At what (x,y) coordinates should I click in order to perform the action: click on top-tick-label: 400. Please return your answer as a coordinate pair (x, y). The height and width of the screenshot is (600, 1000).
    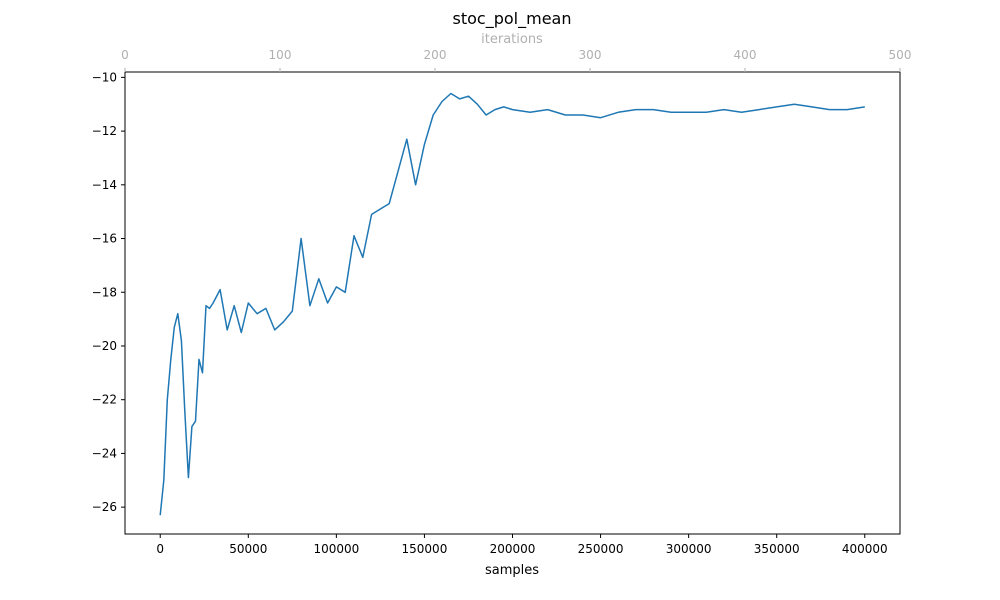
    Looking at the image, I should click on (745, 55).